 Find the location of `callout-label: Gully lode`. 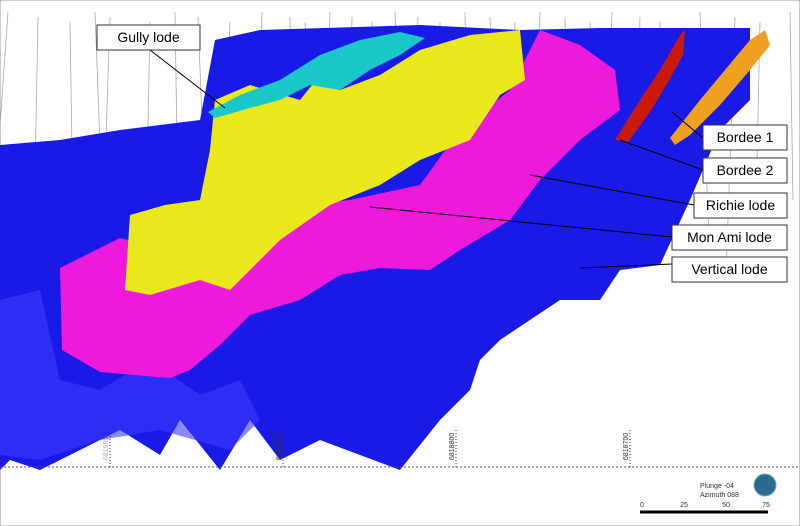

callout-label: Gully lode is located at coordinates (148, 37).